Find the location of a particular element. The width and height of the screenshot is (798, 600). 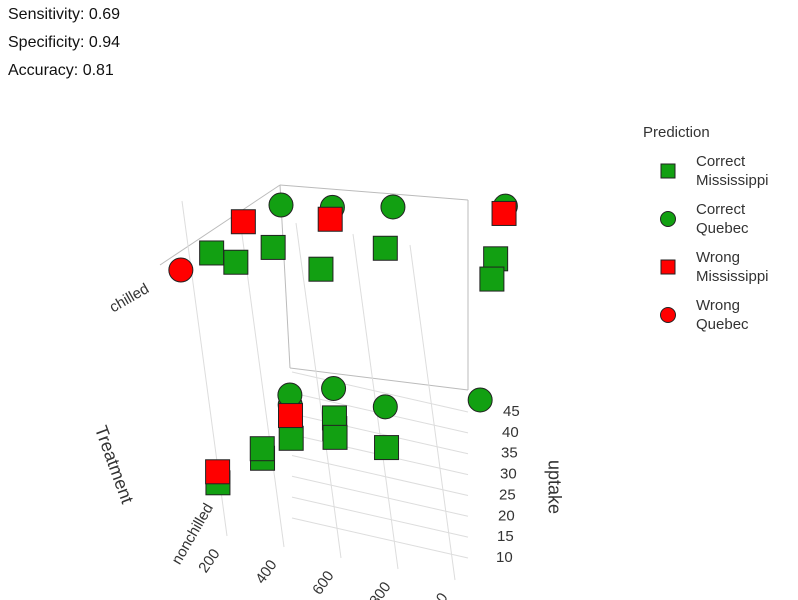

legend-item: Wrong Quebec is located at coordinates (720, 317).